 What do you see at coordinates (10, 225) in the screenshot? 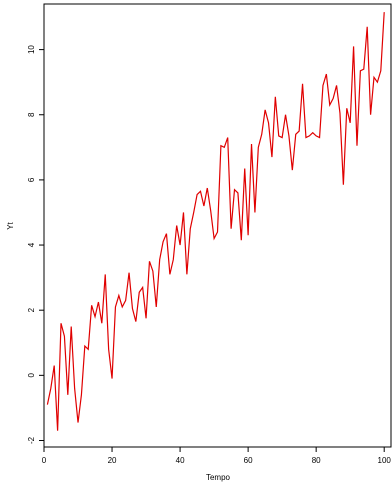
I see `y-axis-label: Yt` at bounding box center [10, 225].